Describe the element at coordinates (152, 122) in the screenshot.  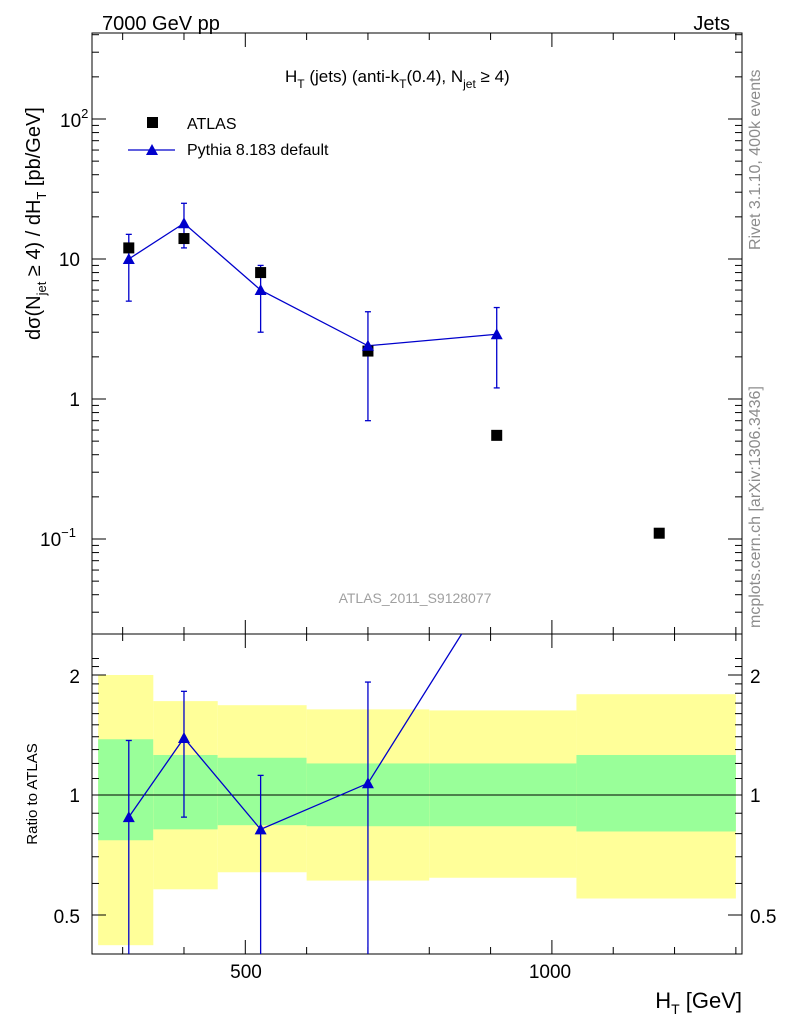
I see `legend-data-marker` at that location.